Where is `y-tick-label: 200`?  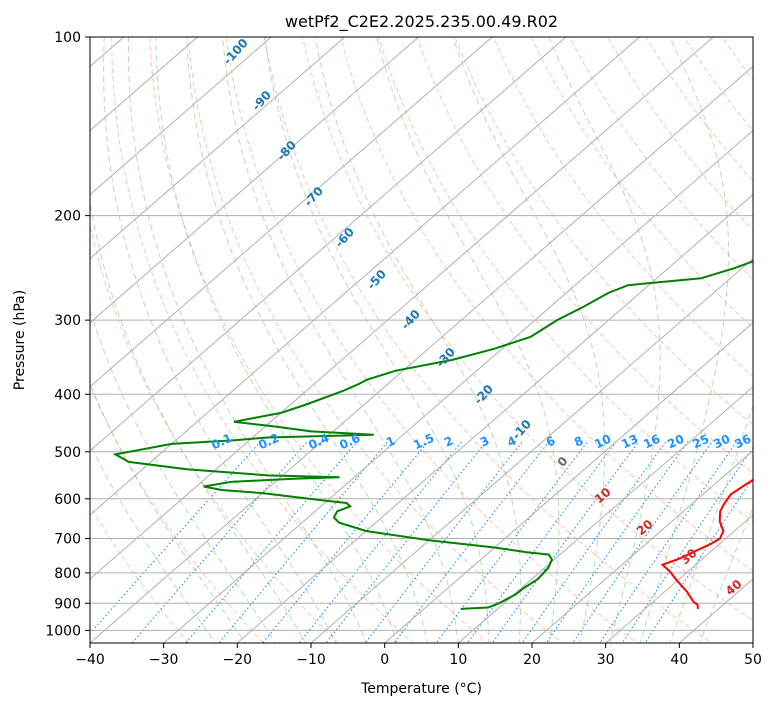
y-tick-label: 200 is located at coordinates (67, 217).